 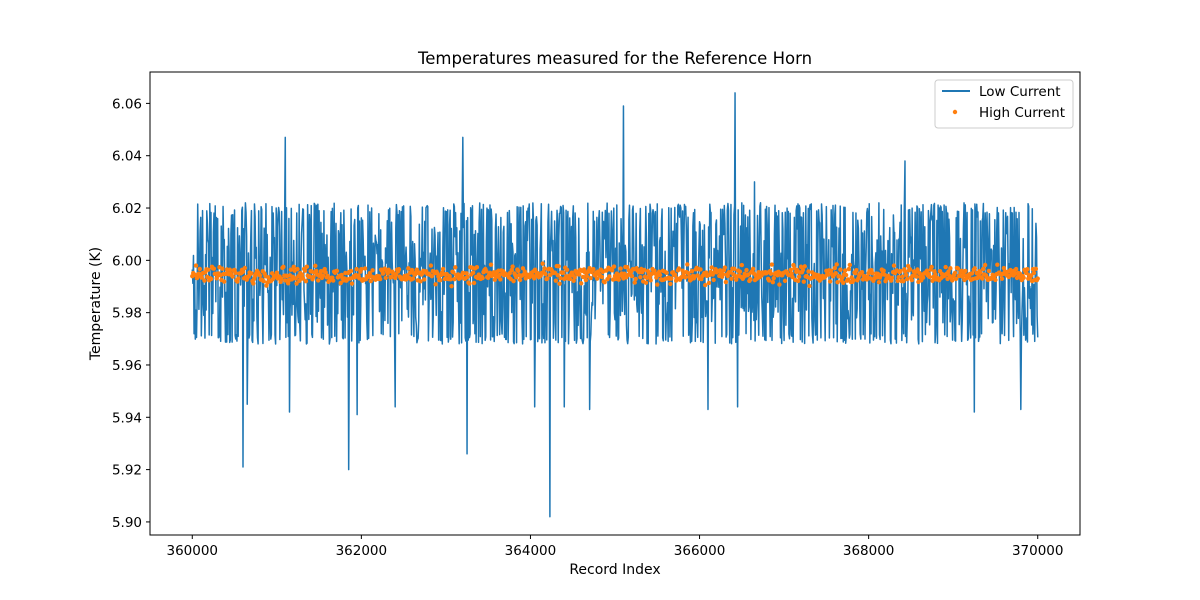 What do you see at coordinates (127, 418) in the screenshot?
I see `y-tick-label: 5.94` at bounding box center [127, 418].